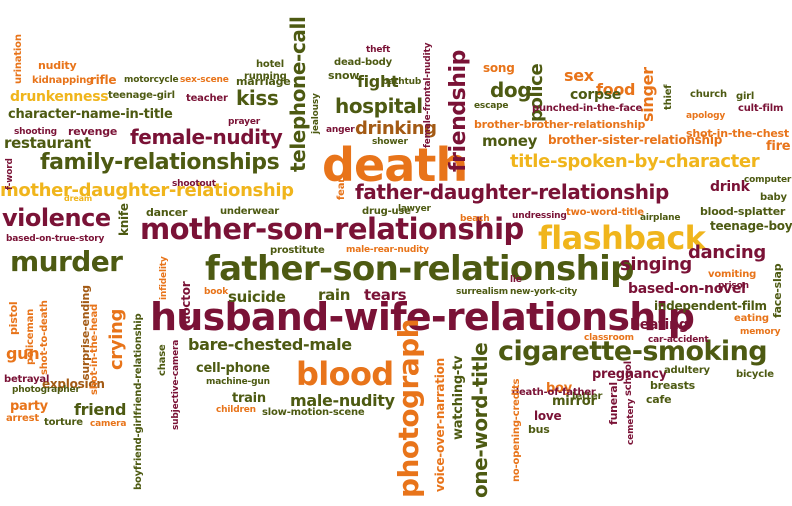 The image size is (792, 506). Describe the element at coordinates (56, 218) in the screenshot. I see `word-violence: violence` at that location.